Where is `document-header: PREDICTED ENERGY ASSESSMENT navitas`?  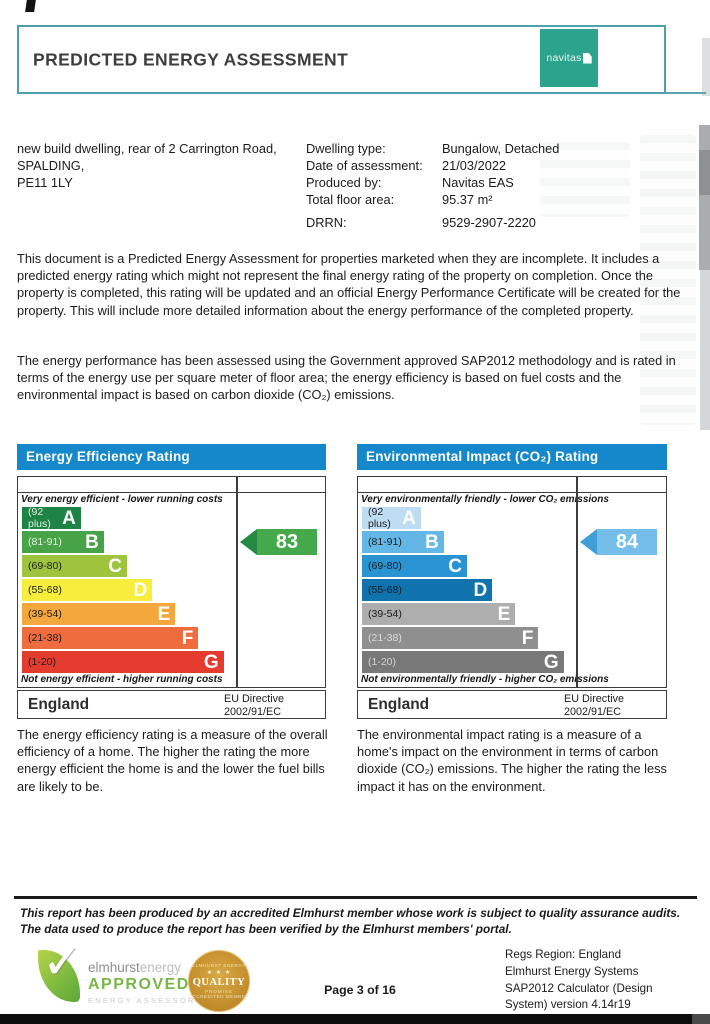
document-header: PREDICTED ENERGY ASSESSMENT navitas is located at coordinates (341, 59).